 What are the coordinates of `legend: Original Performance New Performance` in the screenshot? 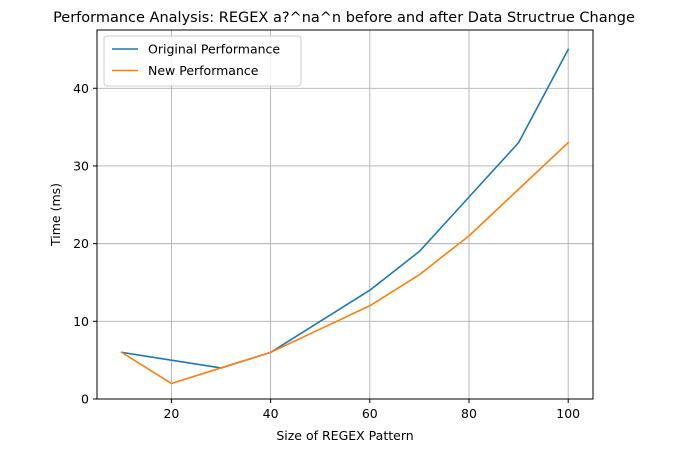 It's located at (202, 61).